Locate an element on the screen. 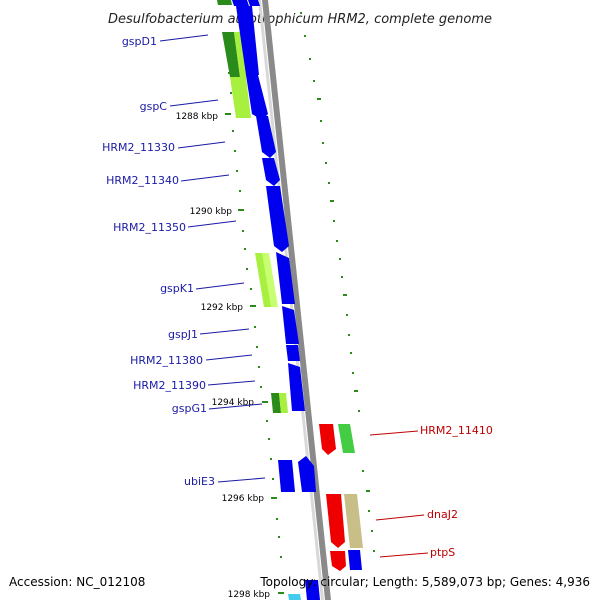 Image resolution: width=600 pixels, height=600 pixels. gene-label-HRM2_11390: HRM2_11390 is located at coordinates (169, 385).